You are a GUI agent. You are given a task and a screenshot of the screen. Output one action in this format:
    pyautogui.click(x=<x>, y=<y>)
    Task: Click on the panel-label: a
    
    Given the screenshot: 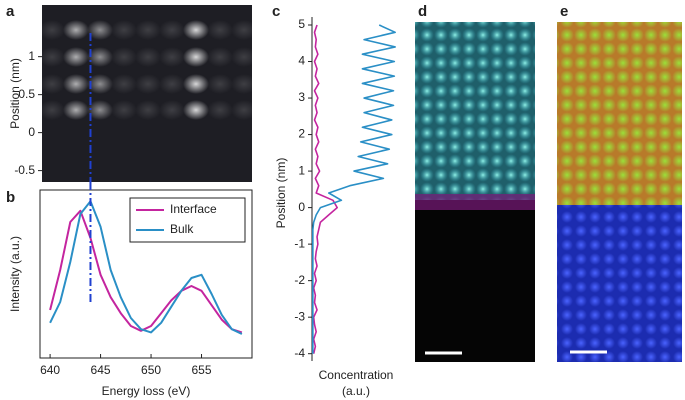 What is the action you would take?
    pyautogui.click(x=10, y=11)
    